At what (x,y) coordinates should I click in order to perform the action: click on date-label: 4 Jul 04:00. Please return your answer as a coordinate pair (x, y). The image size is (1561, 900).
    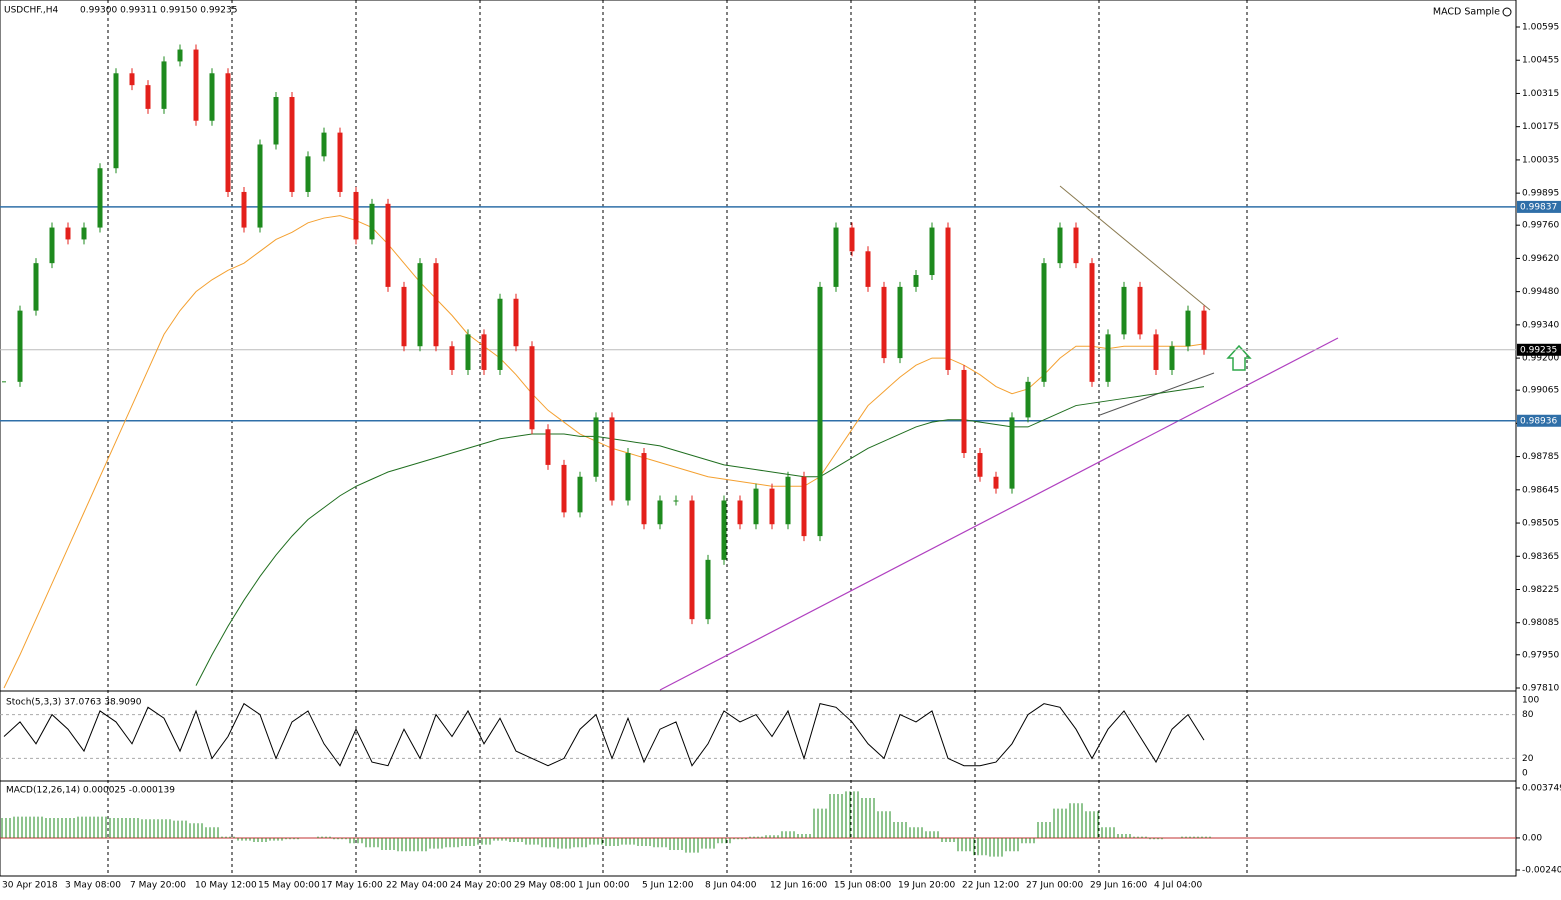
    Looking at the image, I should click on (1178, 886).